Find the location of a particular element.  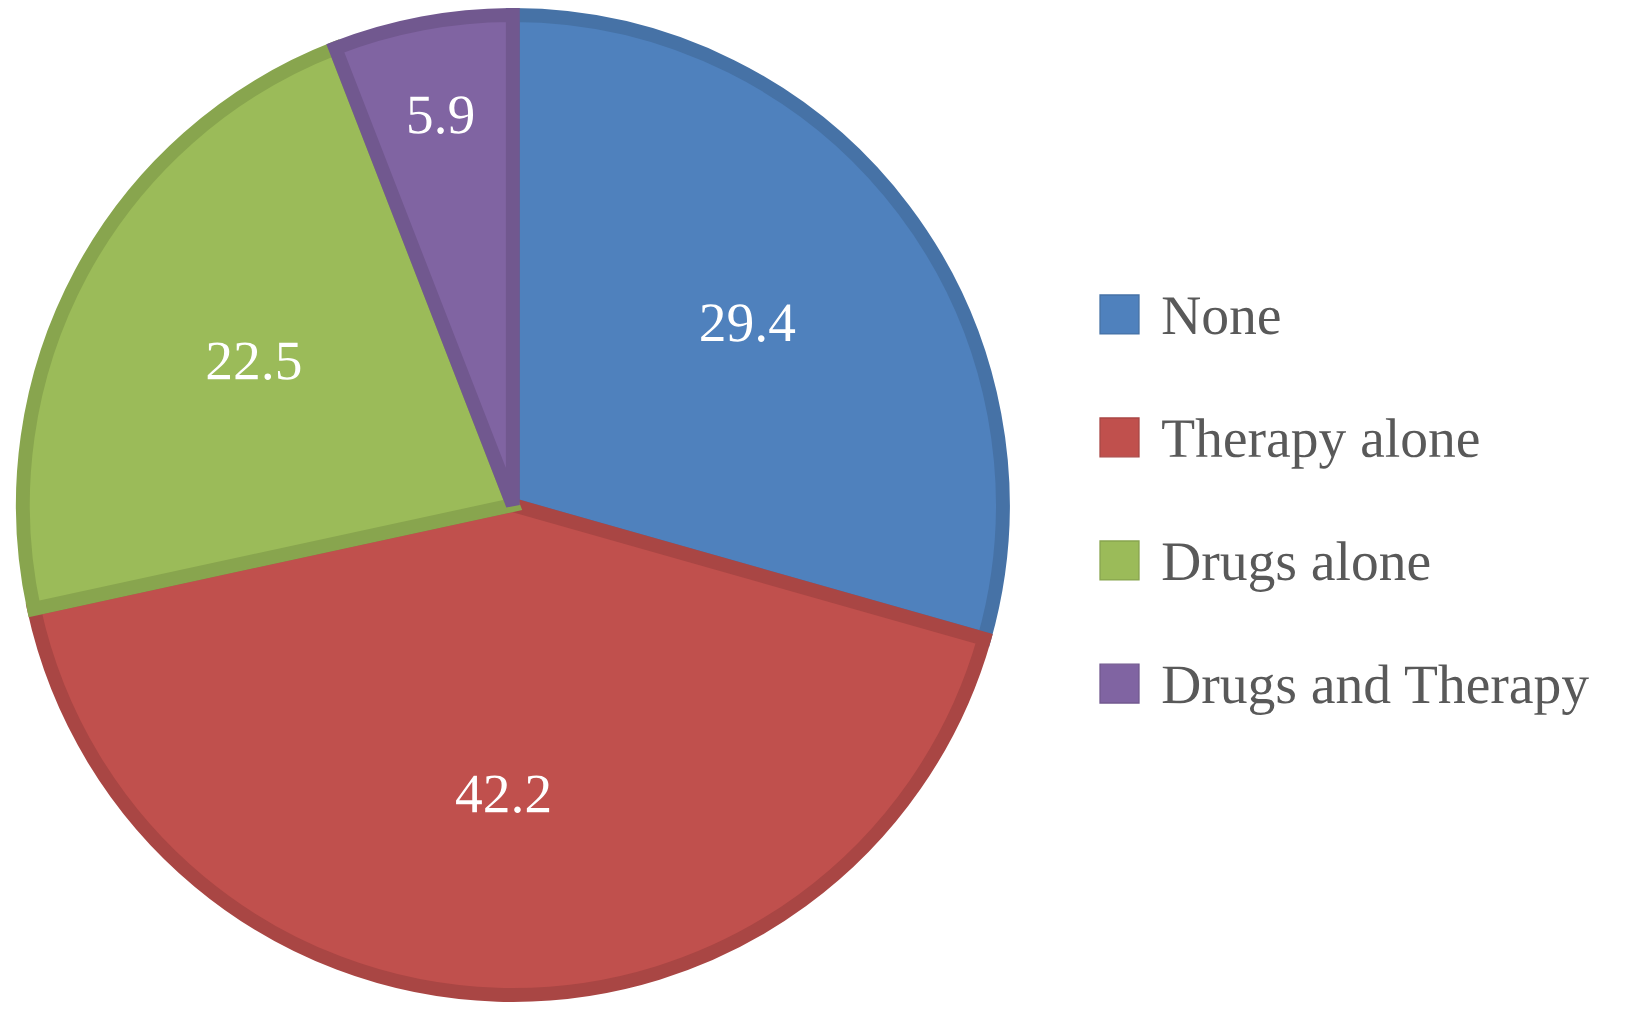

legend-label: Therapy alone is located at coordinates (1320, 443).